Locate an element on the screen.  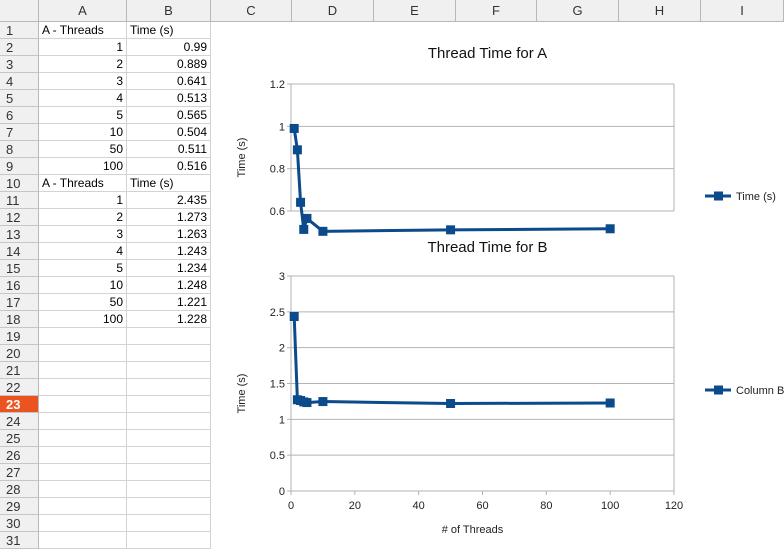
row-header-27: 27 is located at coordinates (19, 472).